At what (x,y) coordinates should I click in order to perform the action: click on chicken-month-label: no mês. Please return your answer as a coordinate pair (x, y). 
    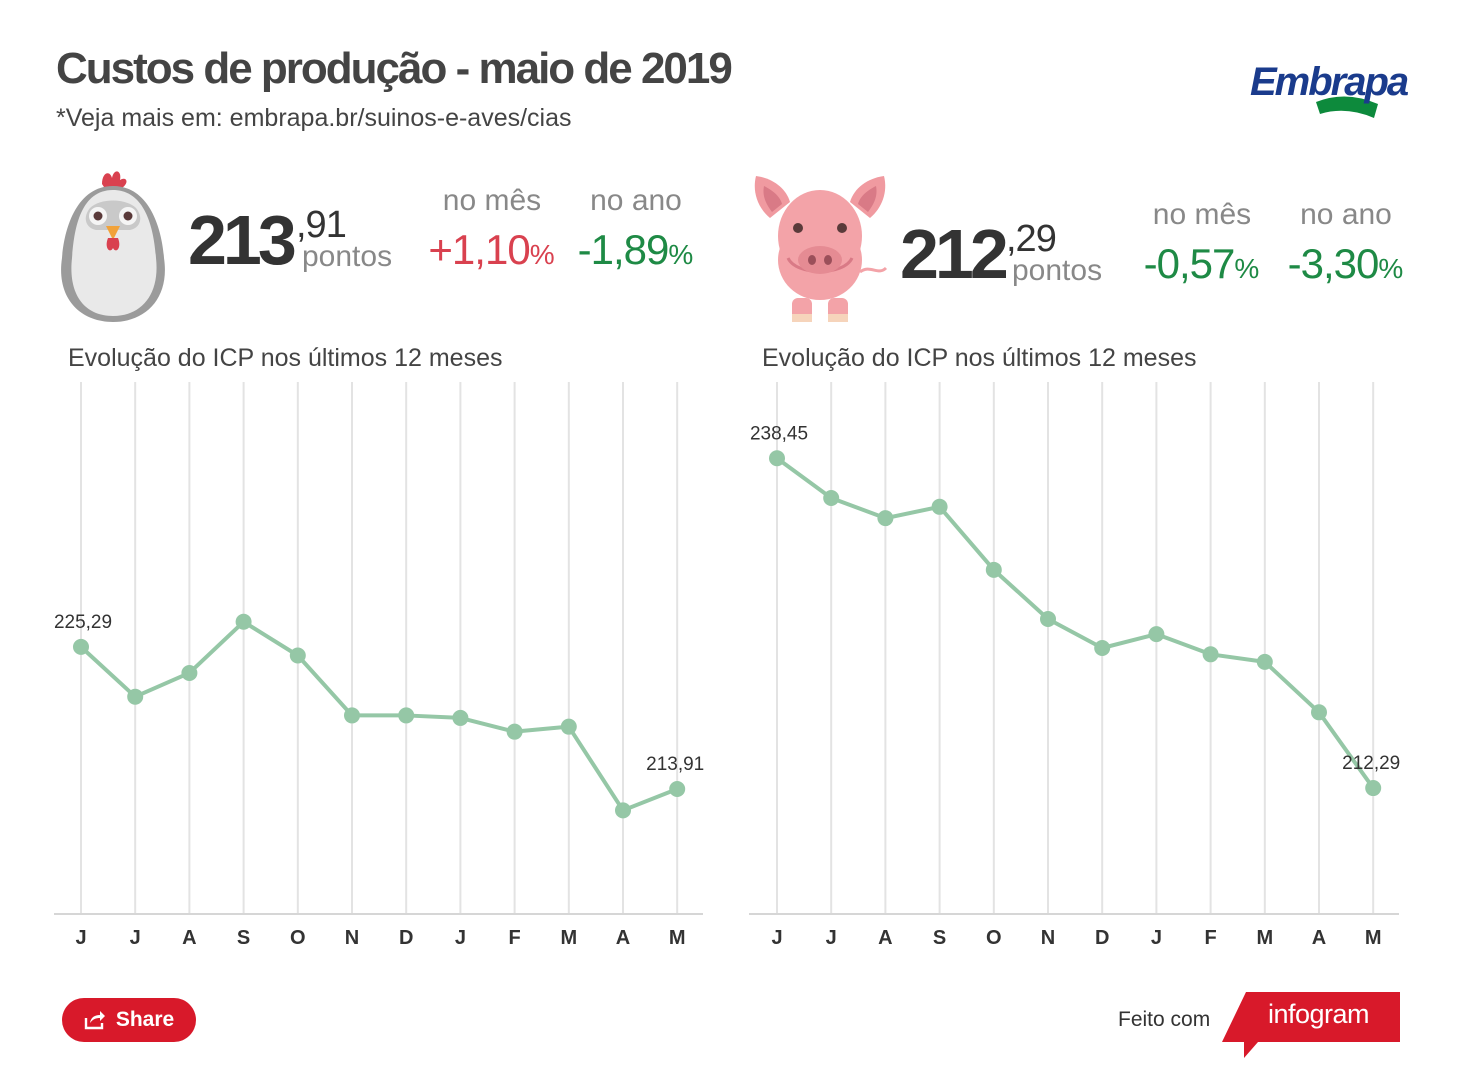
    Looking at the image, I should click on (492, 200).